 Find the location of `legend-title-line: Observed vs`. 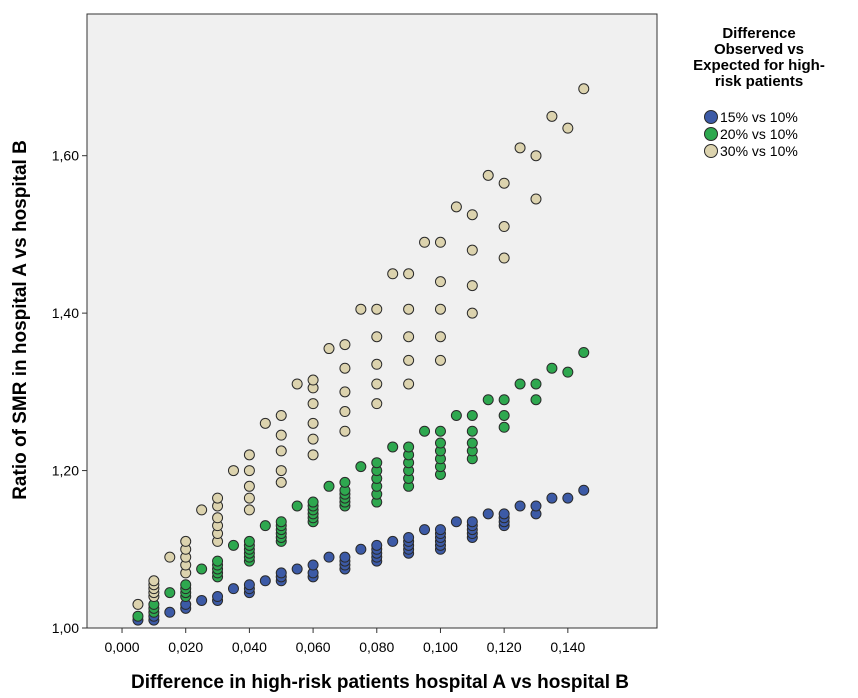

legend-title-line: Observed vs is located at coordinates (759, 49).